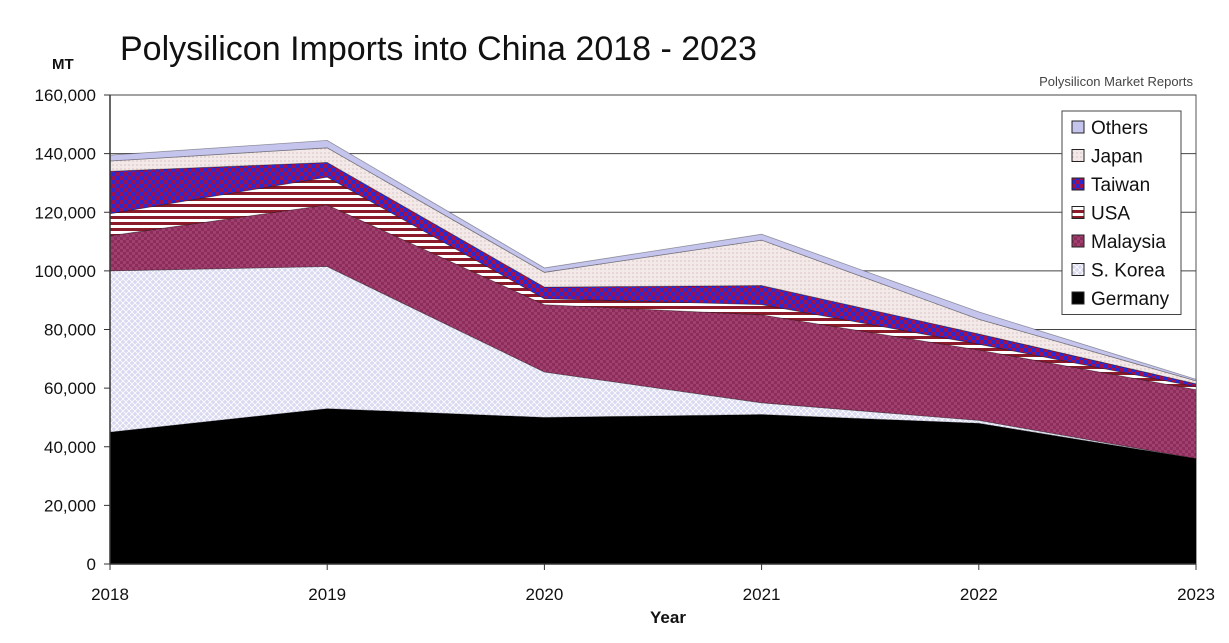 The width and height of the screenshot is (1229, 643). What do you see at coordinates (1128, 242) in the screenshot?
I see `legend-label-malaysia: Malaysia` at bounding box center [1128, 242].